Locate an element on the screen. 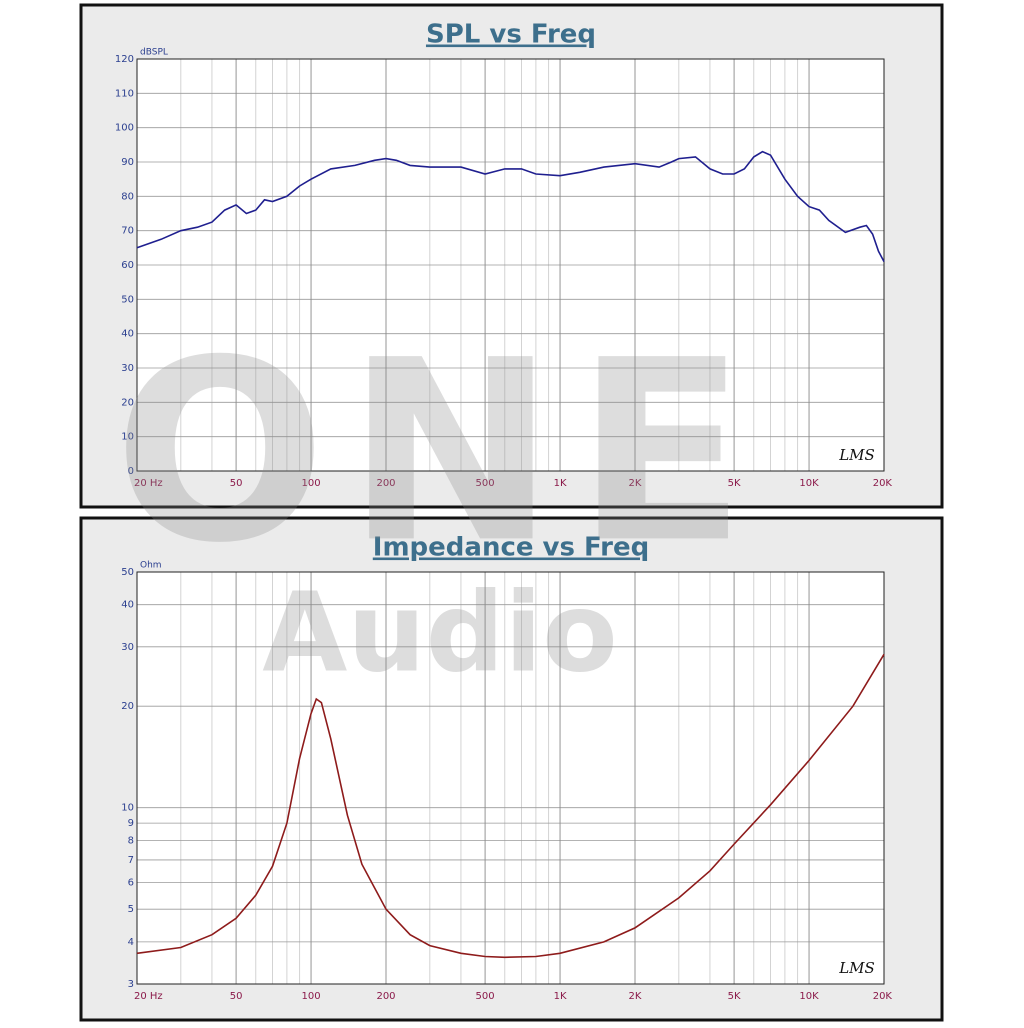  y-tick-label: 90 is located at coordinates (127, 162).